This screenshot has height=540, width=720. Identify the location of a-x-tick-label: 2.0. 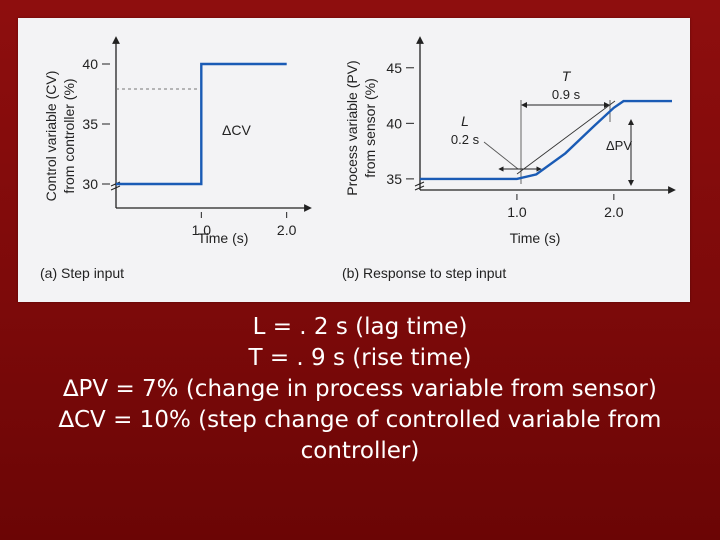
(287, 230).